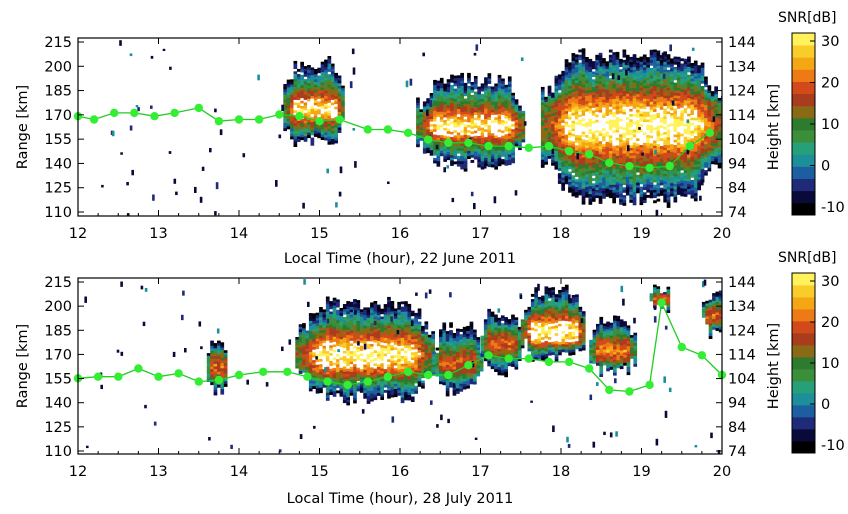 The width and height of the screenshot is (848, 514). What do you see at coordinates (58, 452) in the screenshot?
I see `y-tick-label: 110` at bounding box center [58, 452].